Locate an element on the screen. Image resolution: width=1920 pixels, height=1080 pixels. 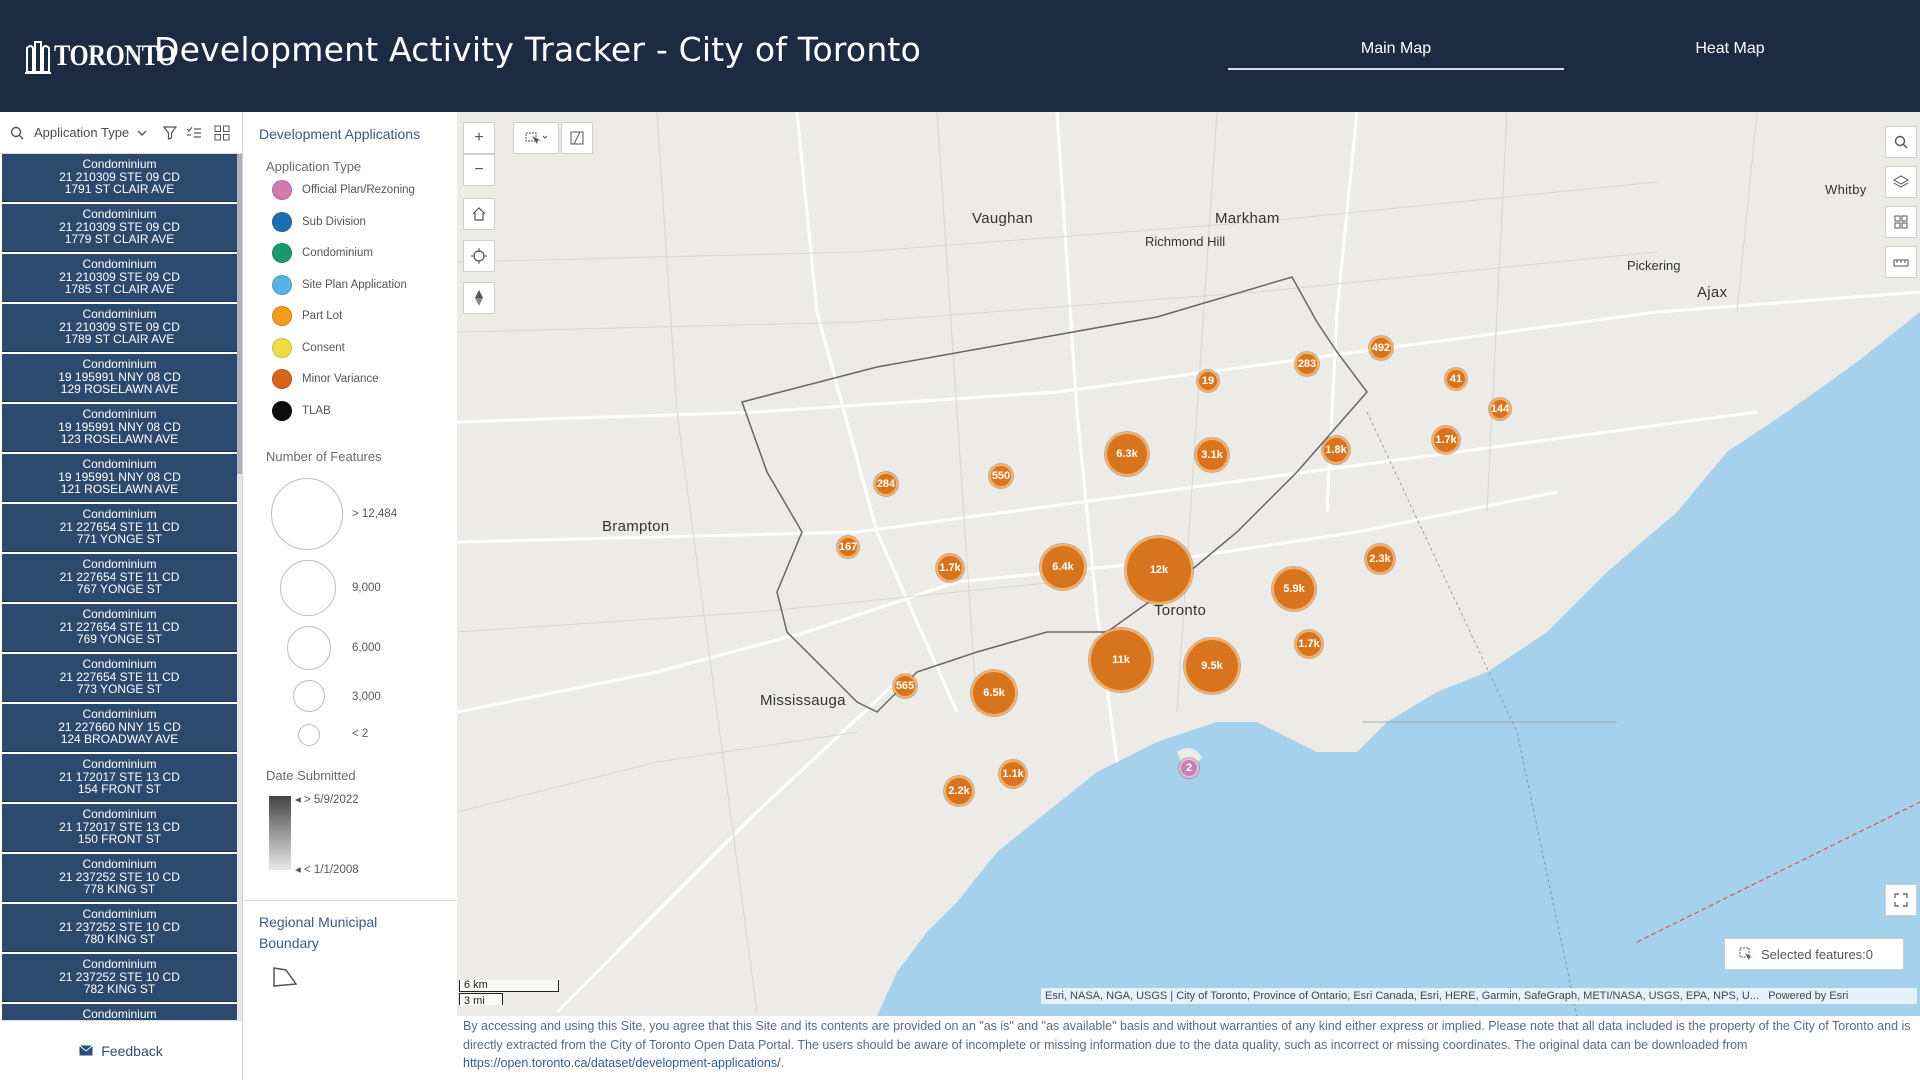
size-label-5: < 2 is located at coordinates (360, 734).